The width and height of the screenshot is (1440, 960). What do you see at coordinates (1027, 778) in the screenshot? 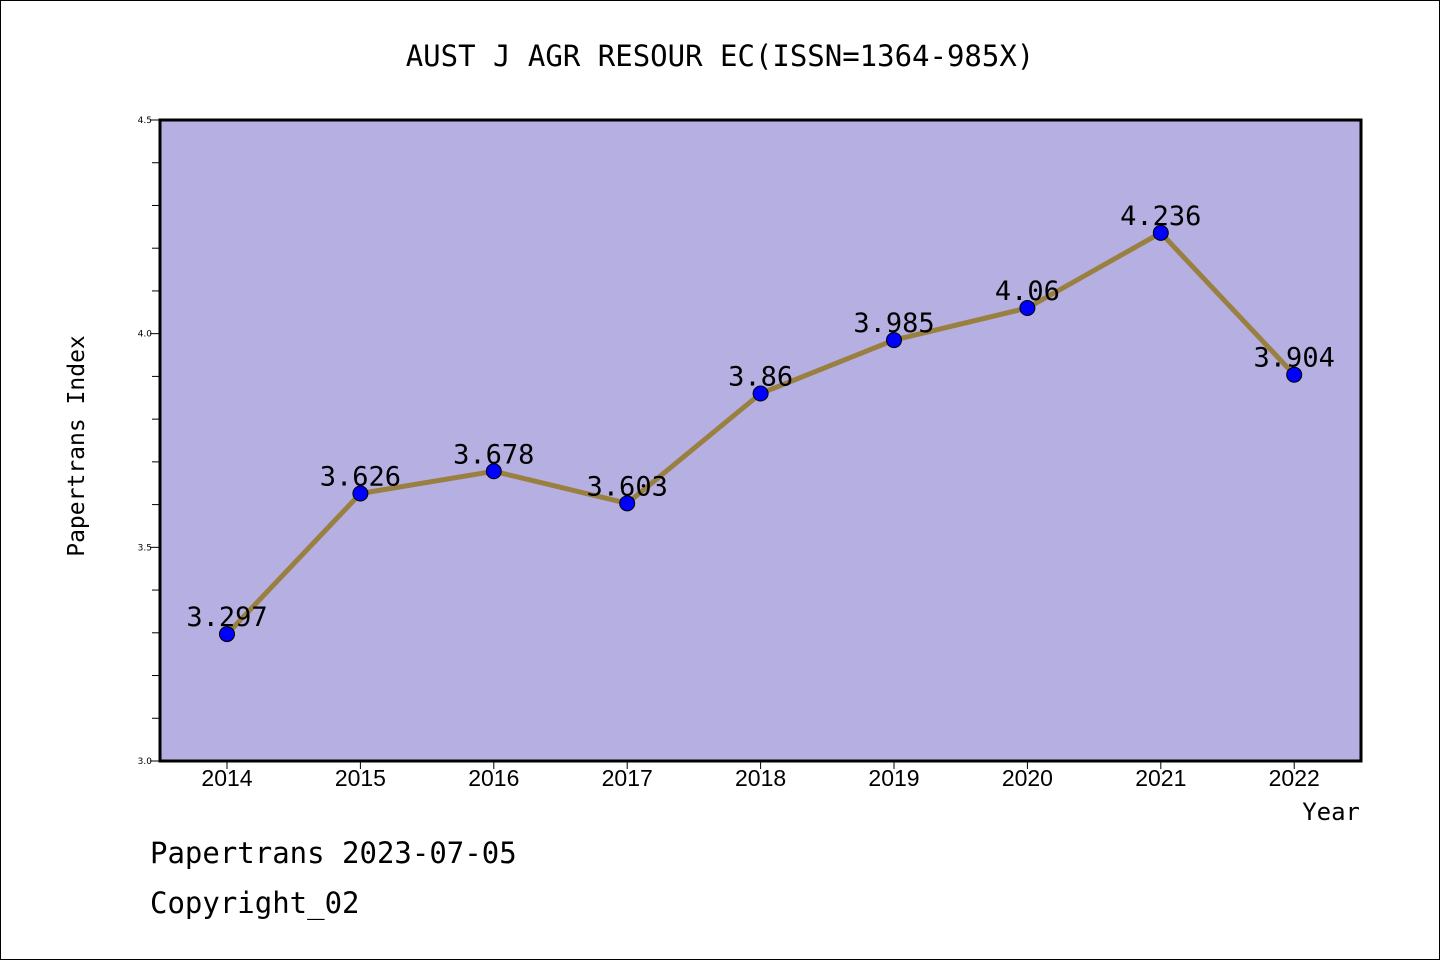
I see `x-tick-label: 2020` at bounding box center [1027, 778].